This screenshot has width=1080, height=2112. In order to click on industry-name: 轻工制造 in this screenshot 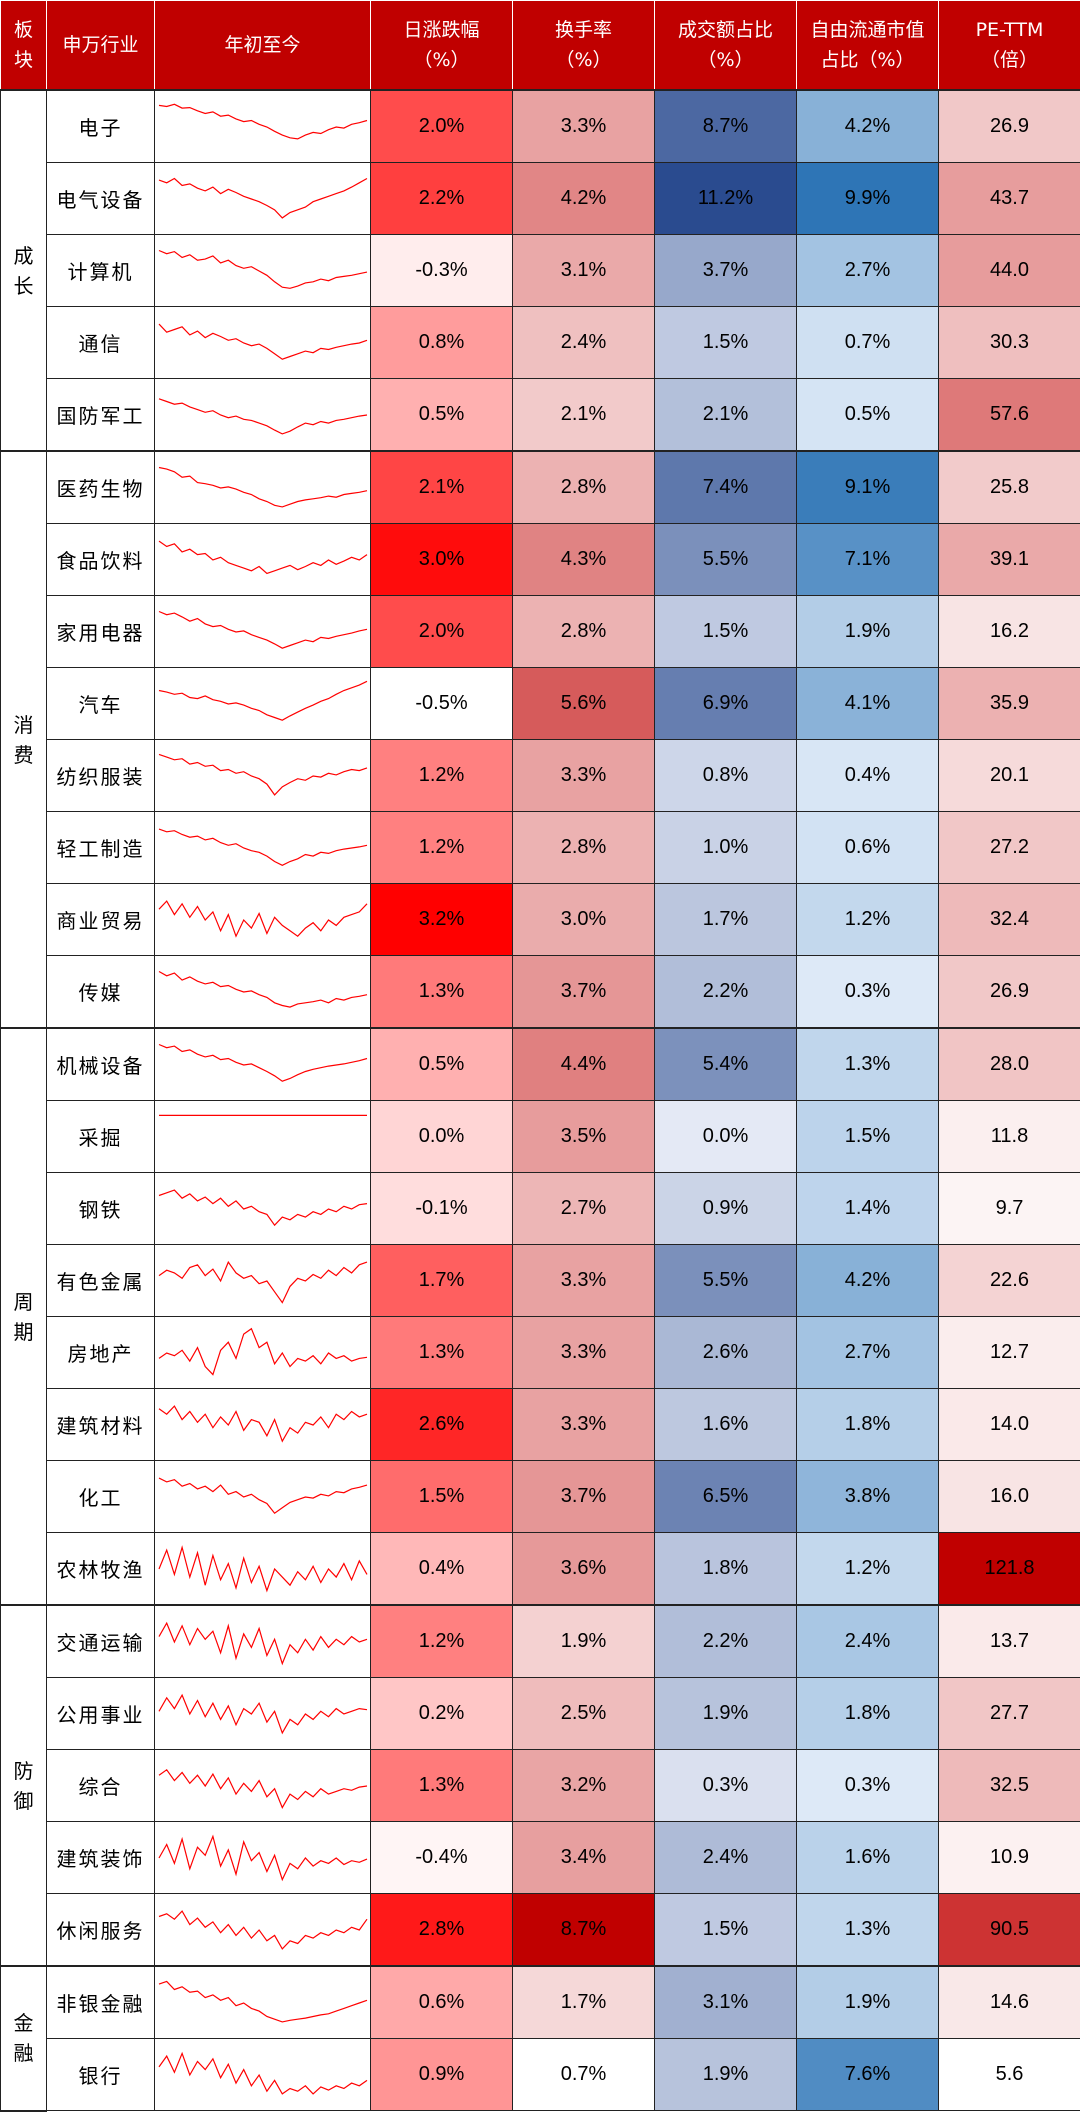, I will do `click(101, 848)`.